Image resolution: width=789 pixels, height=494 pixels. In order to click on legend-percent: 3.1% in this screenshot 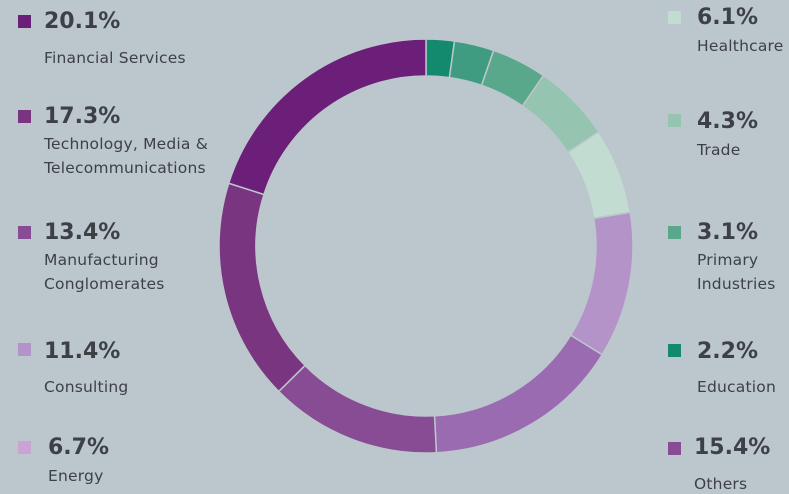, I will do `click(728, 232)`.